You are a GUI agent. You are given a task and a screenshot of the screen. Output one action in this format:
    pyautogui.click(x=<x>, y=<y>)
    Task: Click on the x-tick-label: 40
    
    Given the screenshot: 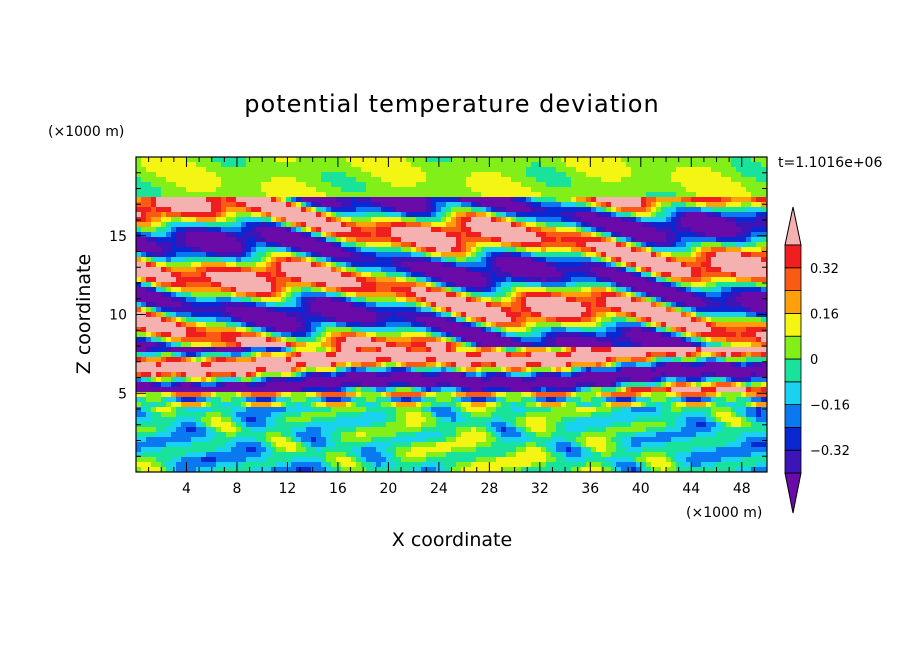 What is the action you would take?
    pyautogui.click(x=641, y=489)
    